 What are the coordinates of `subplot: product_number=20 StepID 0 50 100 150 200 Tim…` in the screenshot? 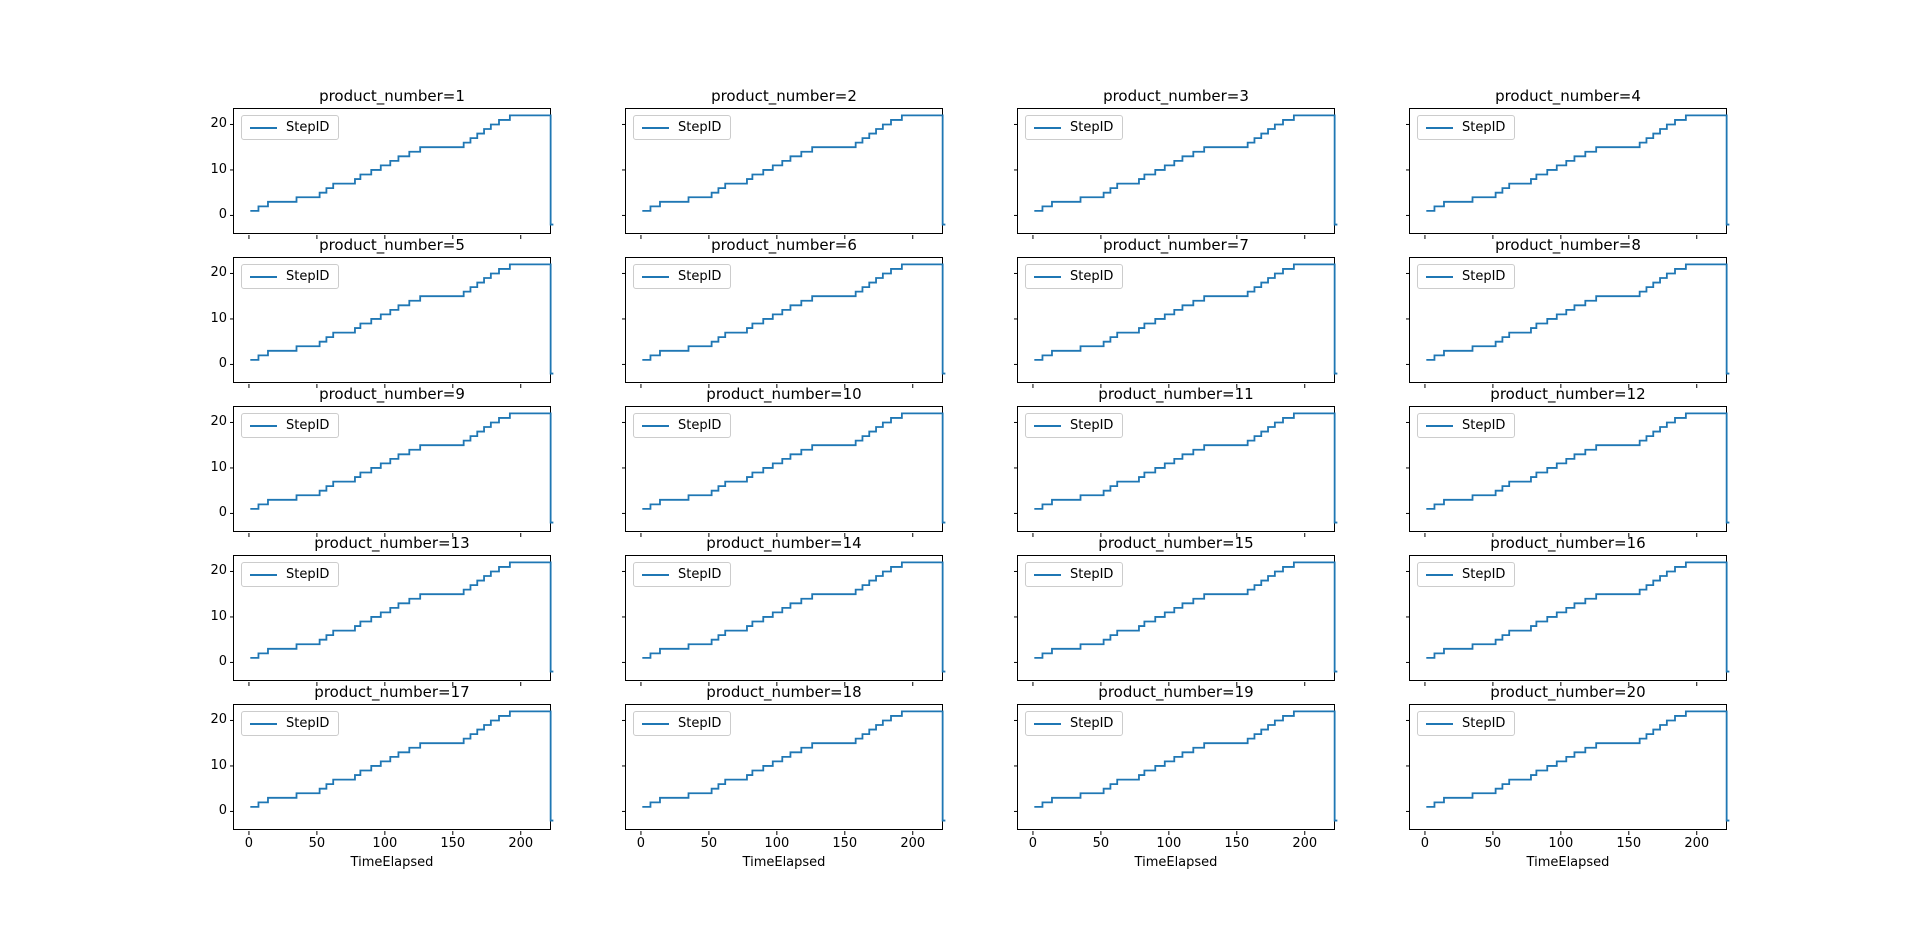 It's located at (1568, 775).